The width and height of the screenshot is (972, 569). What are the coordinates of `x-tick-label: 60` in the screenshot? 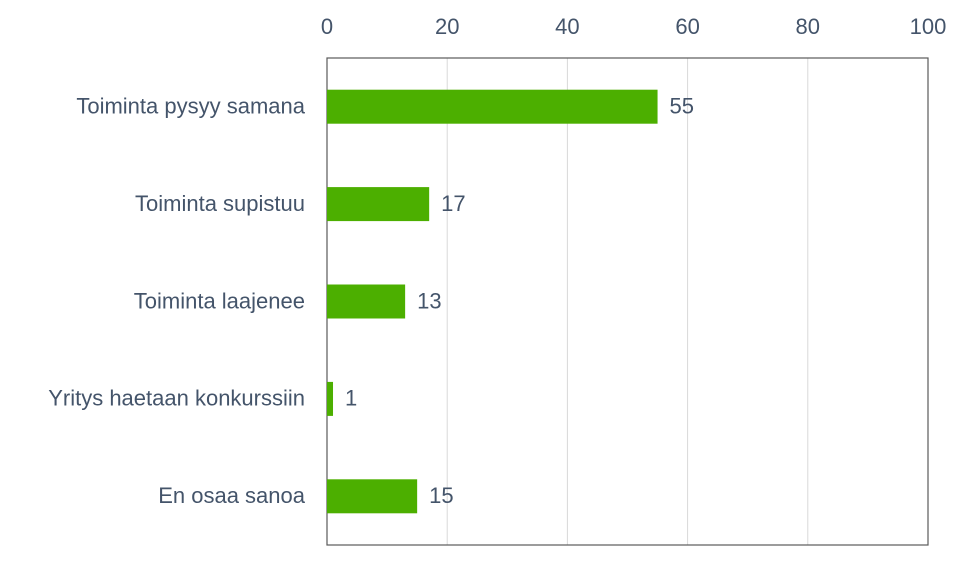 It's located at (687, 26).